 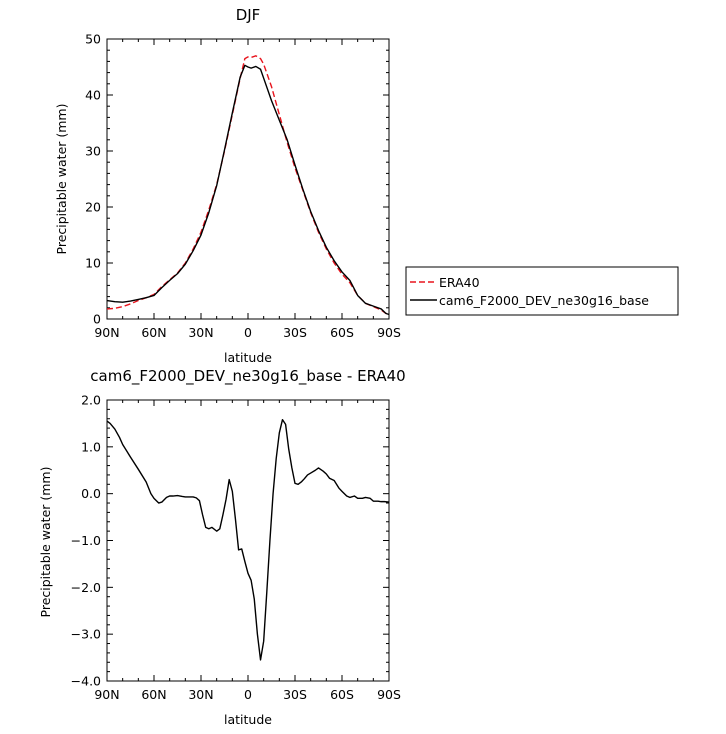 I want to click on y-tick-label: 0, so click(x=97, y=319).